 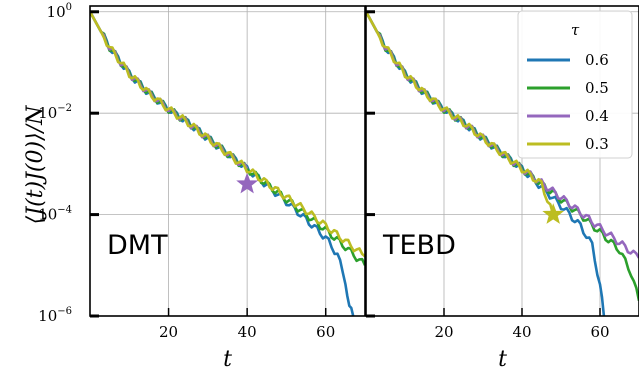 I want to click on legend-box, so click(x=575, y=84).